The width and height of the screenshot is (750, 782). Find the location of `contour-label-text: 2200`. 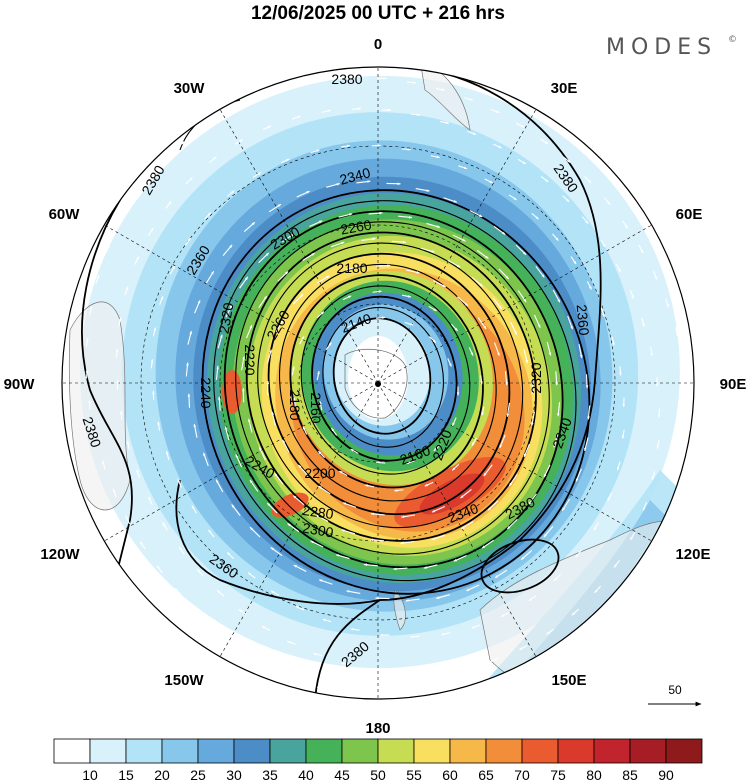

contour-label-text: 2200 is located at coordinates (319, 473).